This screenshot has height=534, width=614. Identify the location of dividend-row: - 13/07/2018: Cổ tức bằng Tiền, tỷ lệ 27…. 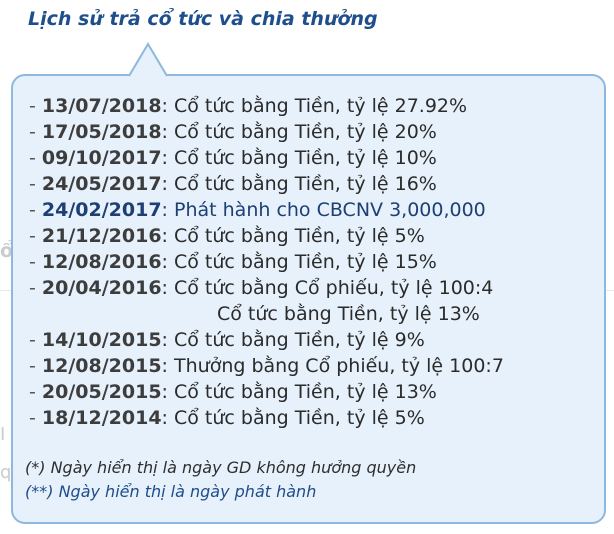
(312, 106).